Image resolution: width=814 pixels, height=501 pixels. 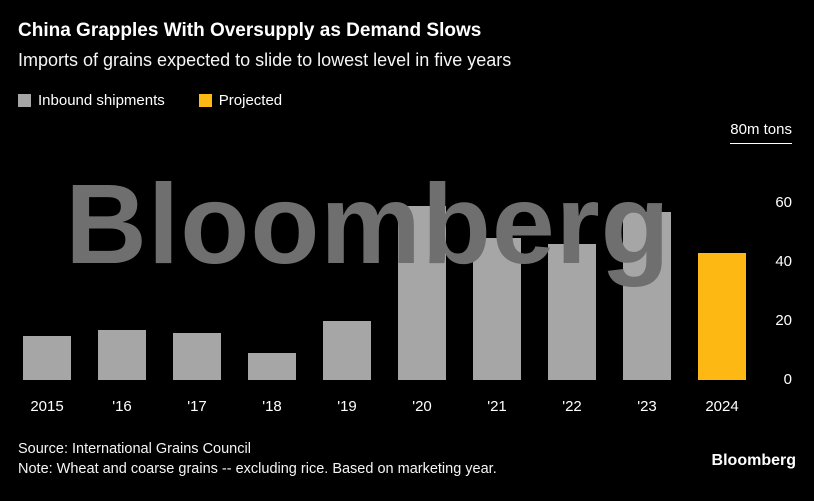 I want to click on legend-item-projected: Projected, so click(x=240, y=100).